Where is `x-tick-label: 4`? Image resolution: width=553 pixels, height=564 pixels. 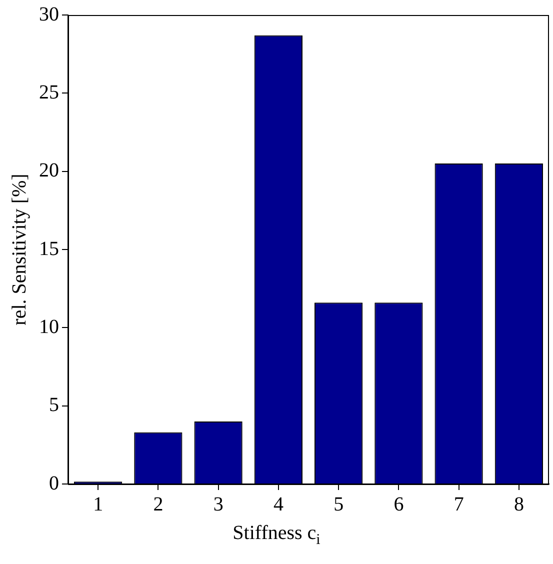
x-tick-label: 4 is located at coordinates (278, 504).